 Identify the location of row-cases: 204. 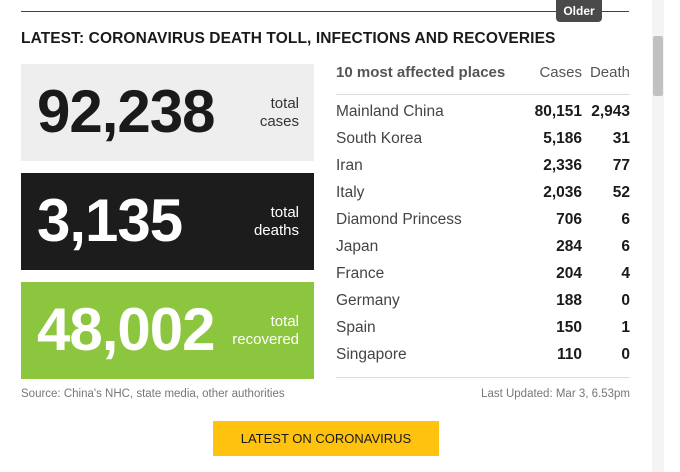
(569, 273).